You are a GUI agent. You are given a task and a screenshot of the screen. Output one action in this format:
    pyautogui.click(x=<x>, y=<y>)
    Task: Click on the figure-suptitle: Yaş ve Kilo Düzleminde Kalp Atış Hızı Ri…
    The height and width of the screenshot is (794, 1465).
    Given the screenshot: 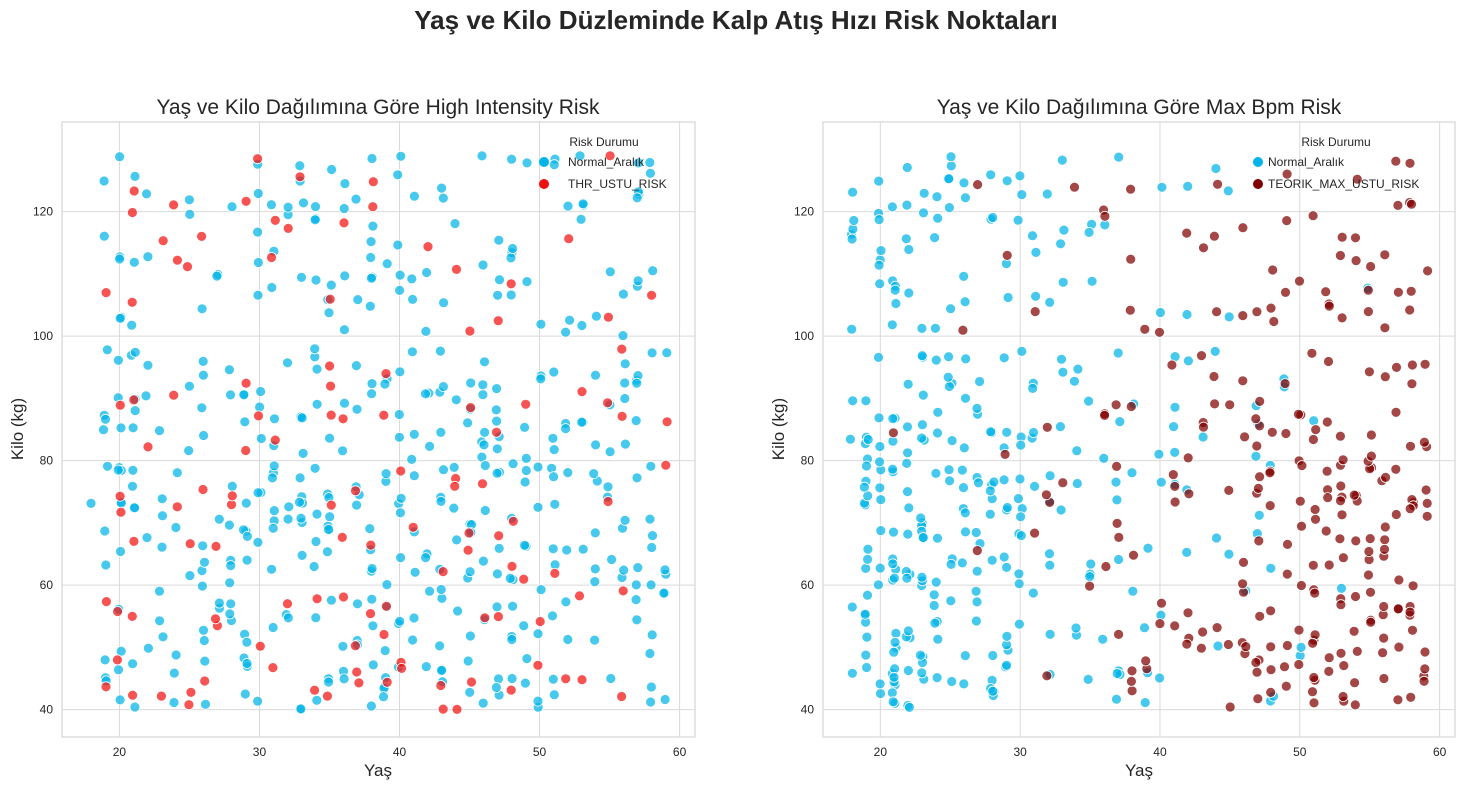 What is the action you would take?
    pyautogui.click(x=735, y=20)
    